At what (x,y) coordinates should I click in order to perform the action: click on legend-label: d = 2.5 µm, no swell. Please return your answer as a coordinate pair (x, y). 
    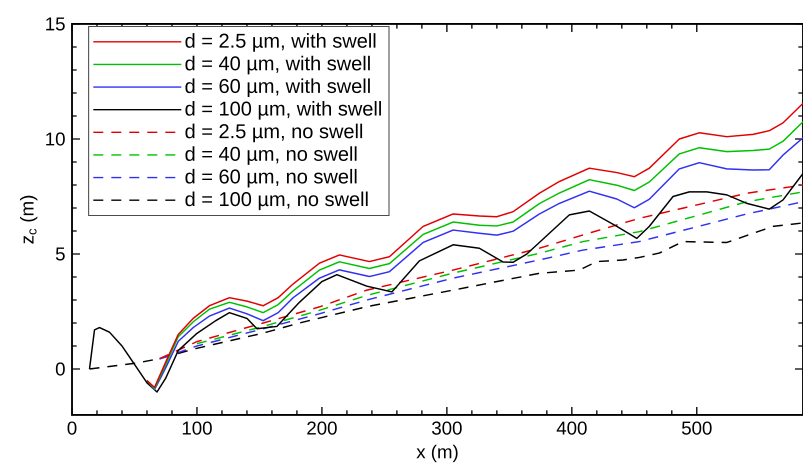
    Looking at the image, I should click on (273, 133).